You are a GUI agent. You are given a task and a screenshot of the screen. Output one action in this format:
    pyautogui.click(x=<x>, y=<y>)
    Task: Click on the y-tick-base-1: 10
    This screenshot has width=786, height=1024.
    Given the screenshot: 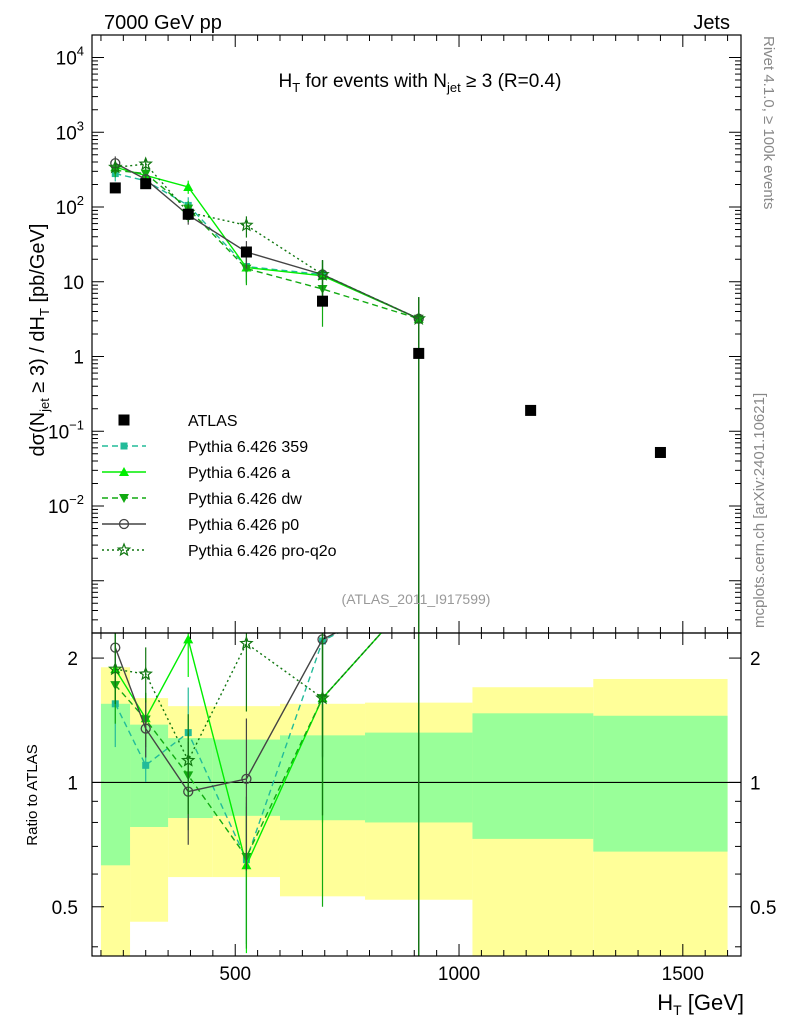 What is the action you would take?
    pyautogui.click(x=66, y=133)
    